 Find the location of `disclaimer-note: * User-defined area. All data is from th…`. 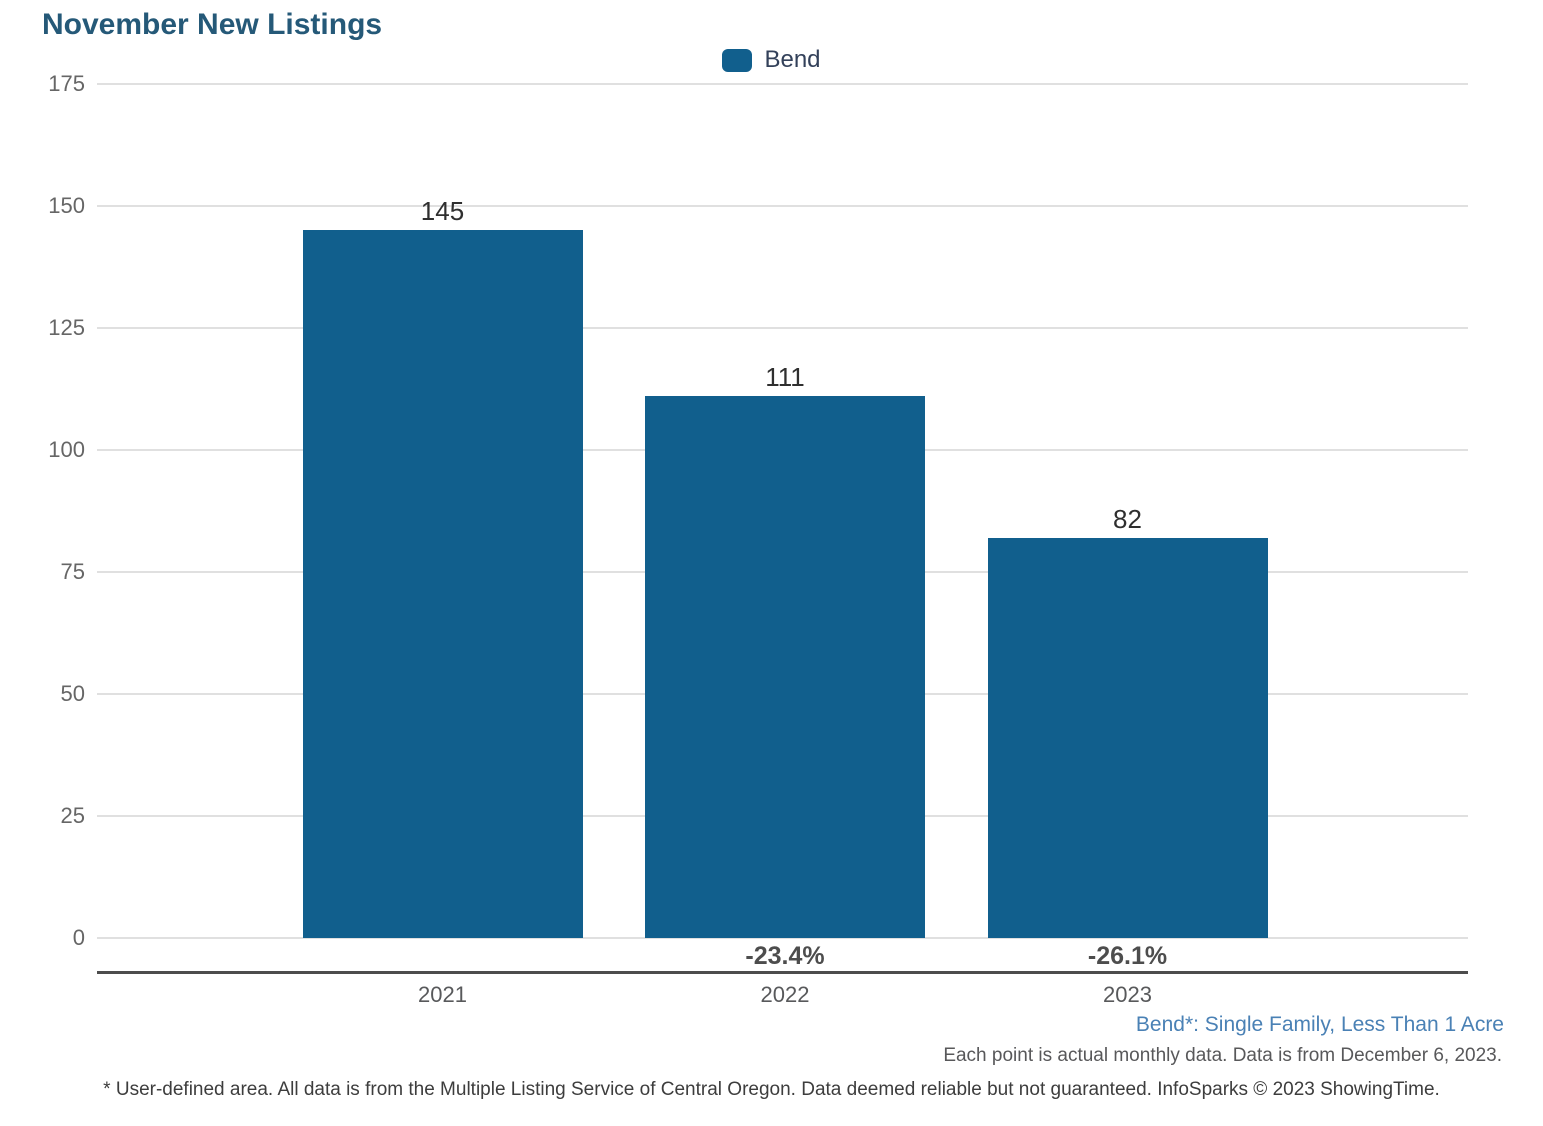

disclaimer-note: * User-defined area. All data is from th… is located at coordinates (771, 1089).